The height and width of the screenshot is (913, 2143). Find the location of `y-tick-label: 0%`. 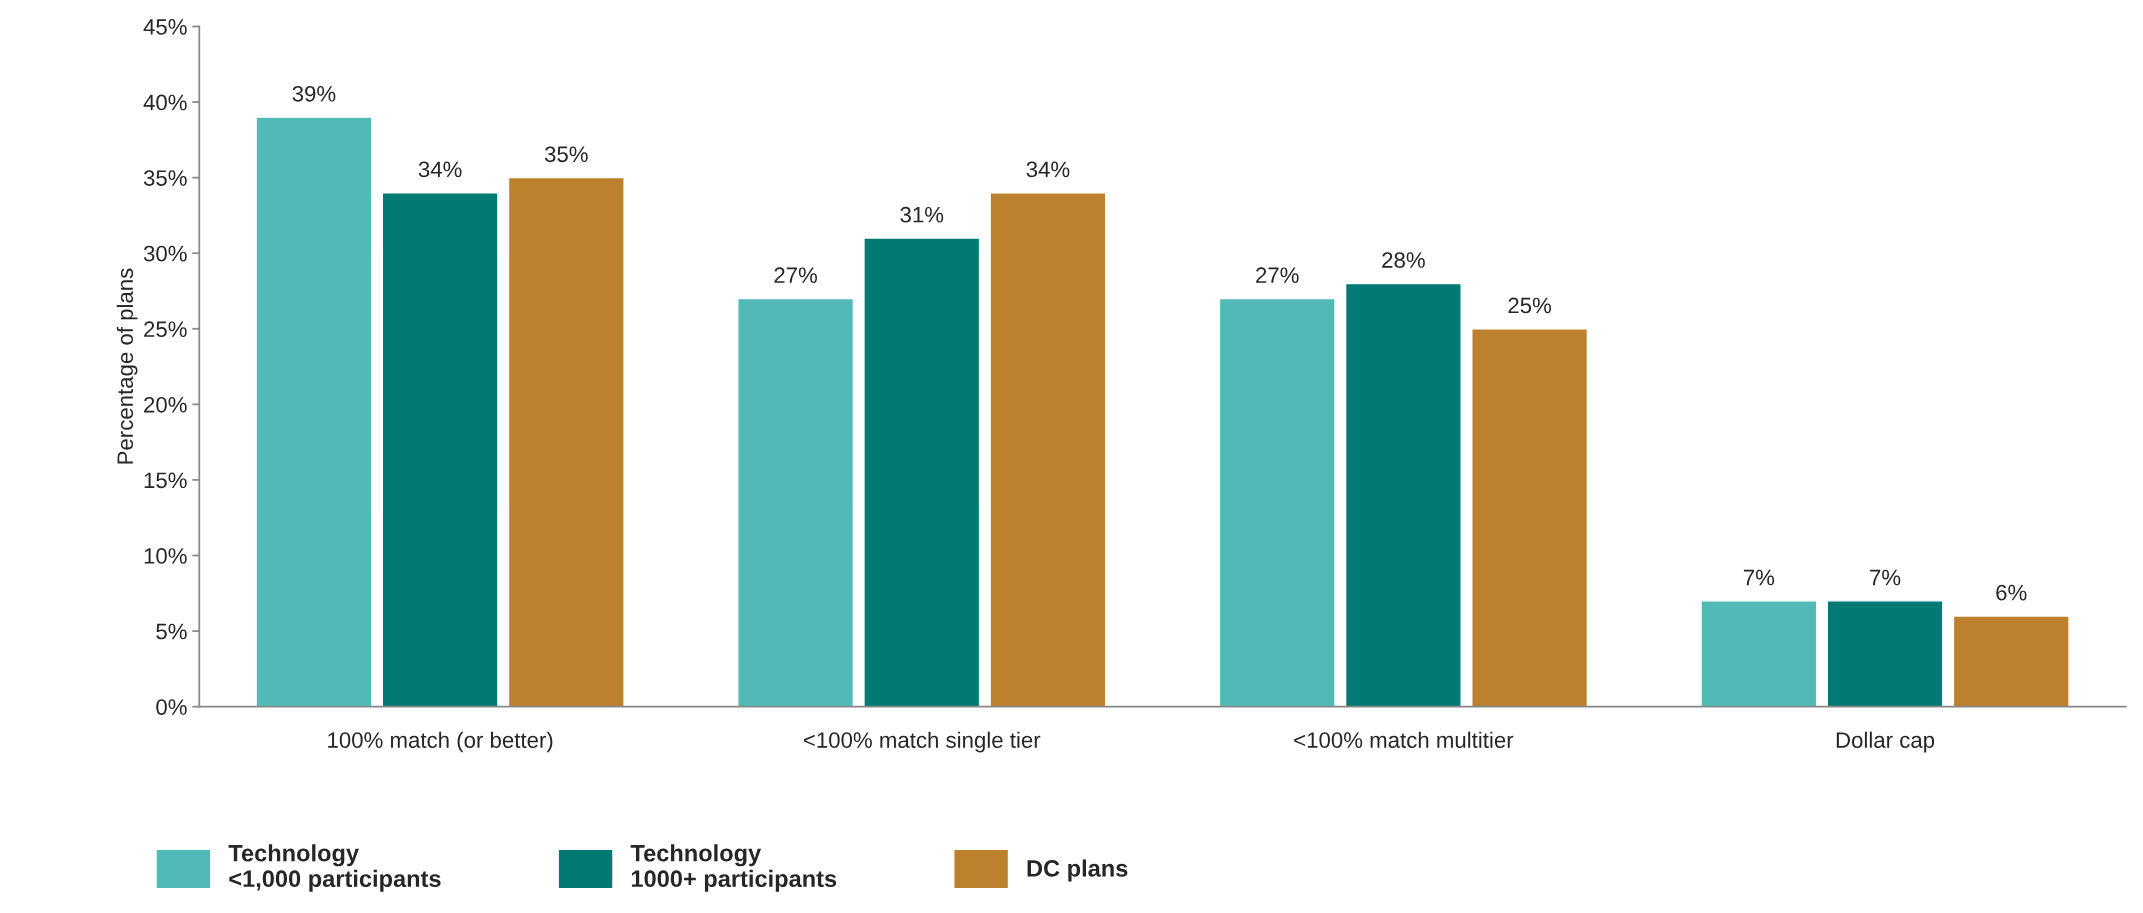

y-tick-label: 0% is located at coordinates (171, 707).